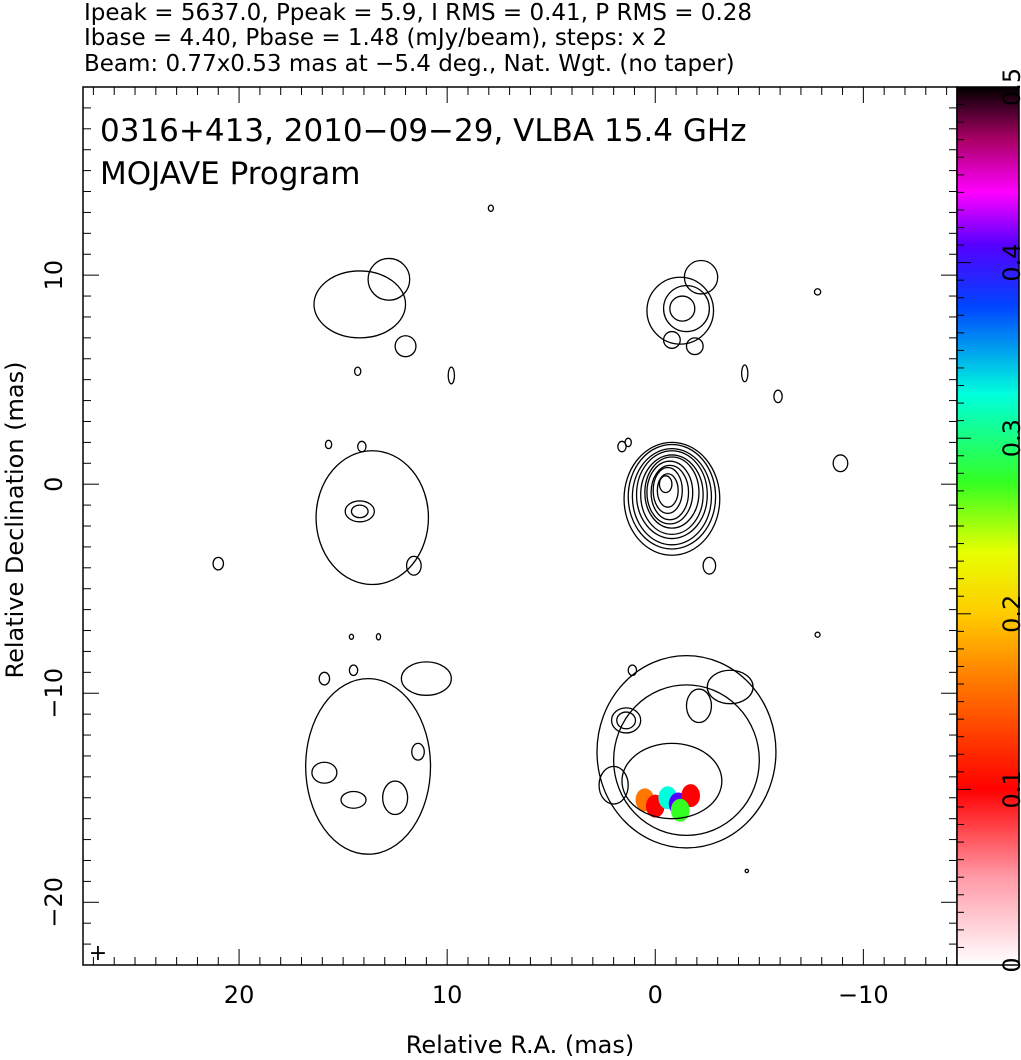 The width and height of the screenshot is (1021, 1060). I want to click on x-axis-label: Relative R.A. (mas), so click(520, 1045).